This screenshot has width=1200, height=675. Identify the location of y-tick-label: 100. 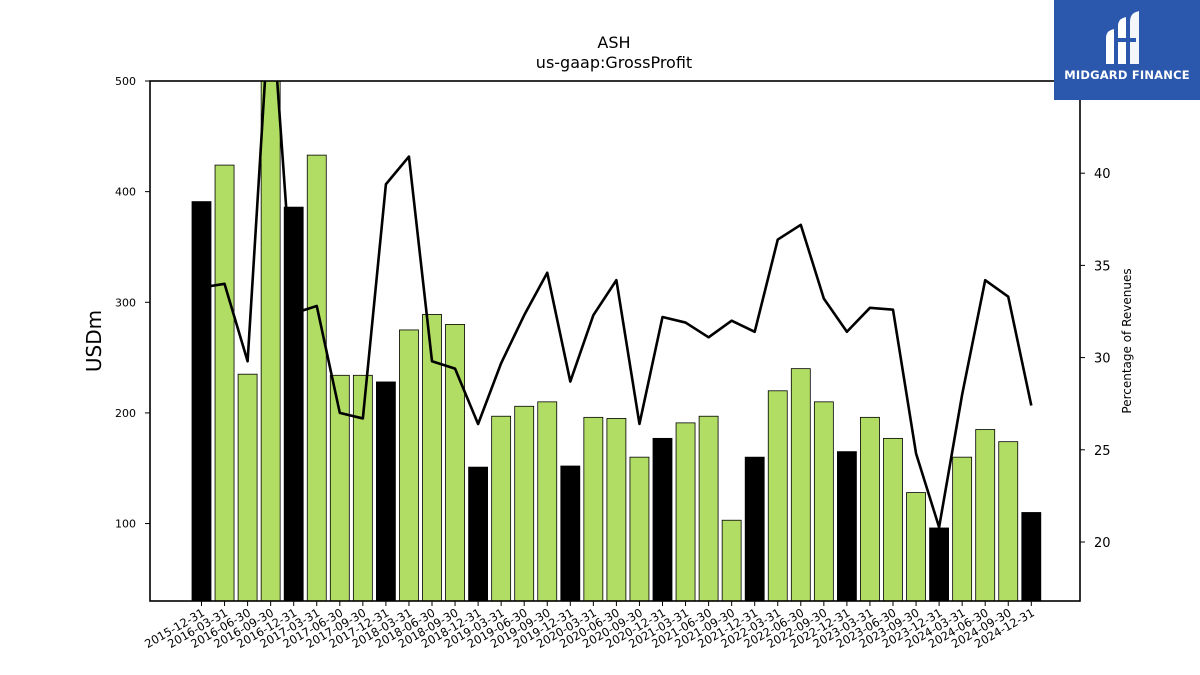
(125, 524).